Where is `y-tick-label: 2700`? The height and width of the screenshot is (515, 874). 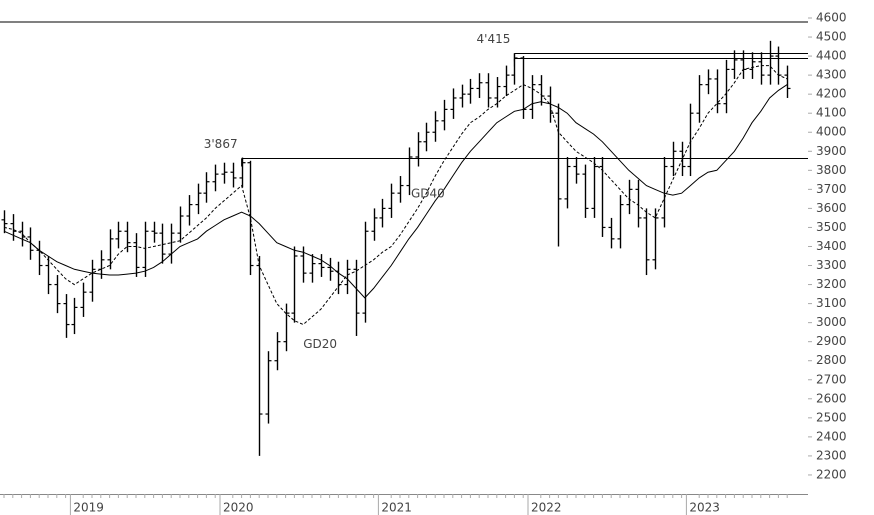
y-tick-label: 2700 is located at coordinates (831, 379).